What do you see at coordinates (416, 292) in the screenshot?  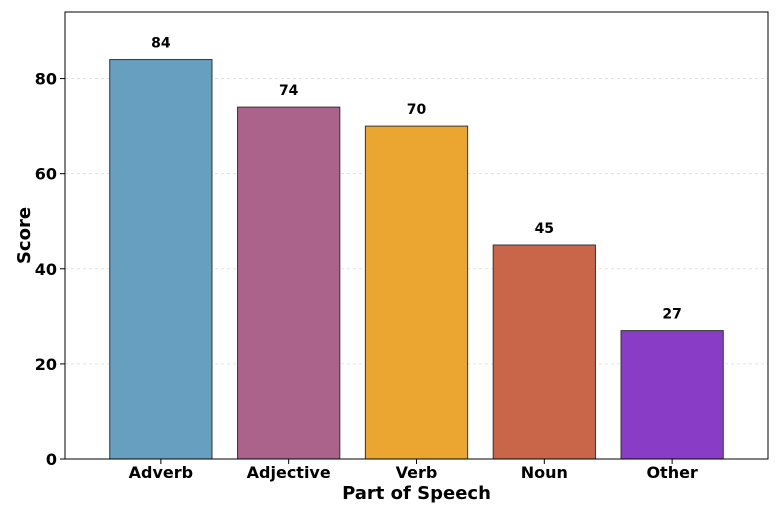 I see `bar-verb` at bounding box center [416, 292].